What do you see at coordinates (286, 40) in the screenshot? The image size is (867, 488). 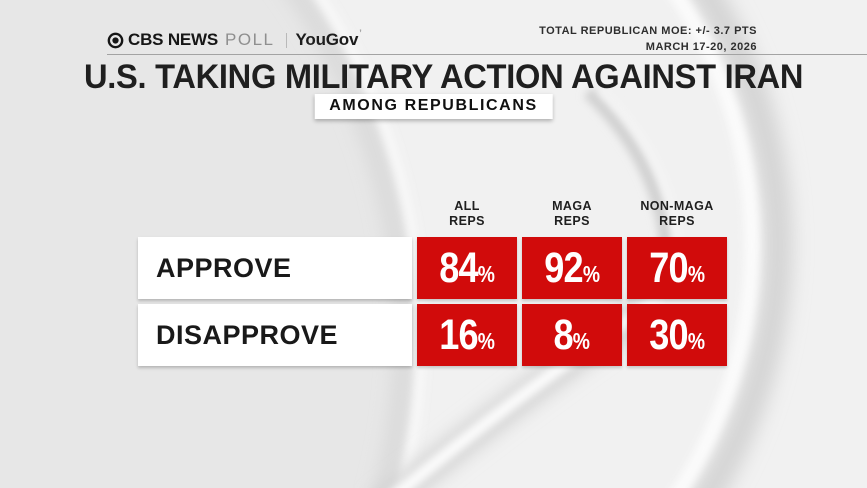 I see `brand-divider` at bounding box center [286, 40].